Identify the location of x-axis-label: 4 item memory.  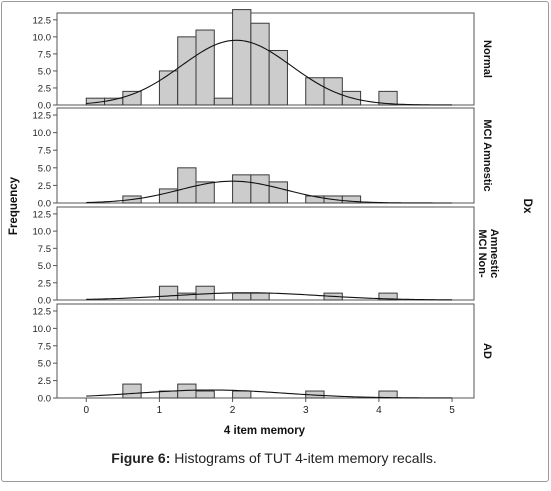
(265, 431).